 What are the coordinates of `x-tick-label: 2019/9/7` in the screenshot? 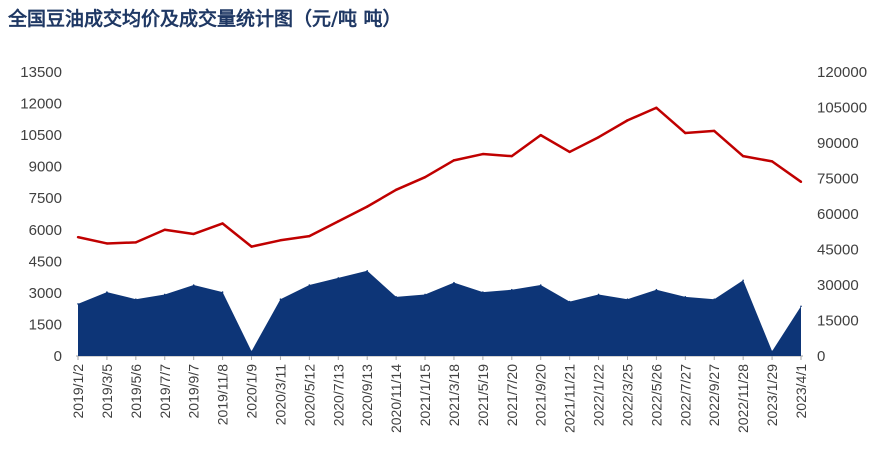 It's located at (194, 391).